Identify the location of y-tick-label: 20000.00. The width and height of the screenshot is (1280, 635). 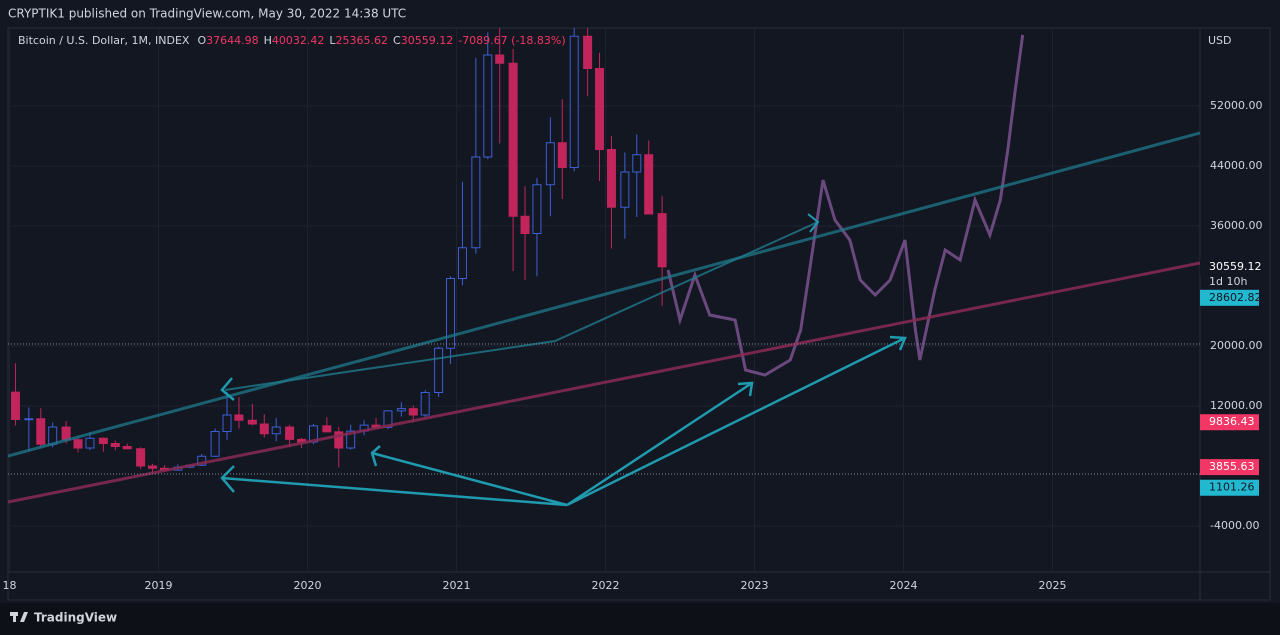
(1236, 345).